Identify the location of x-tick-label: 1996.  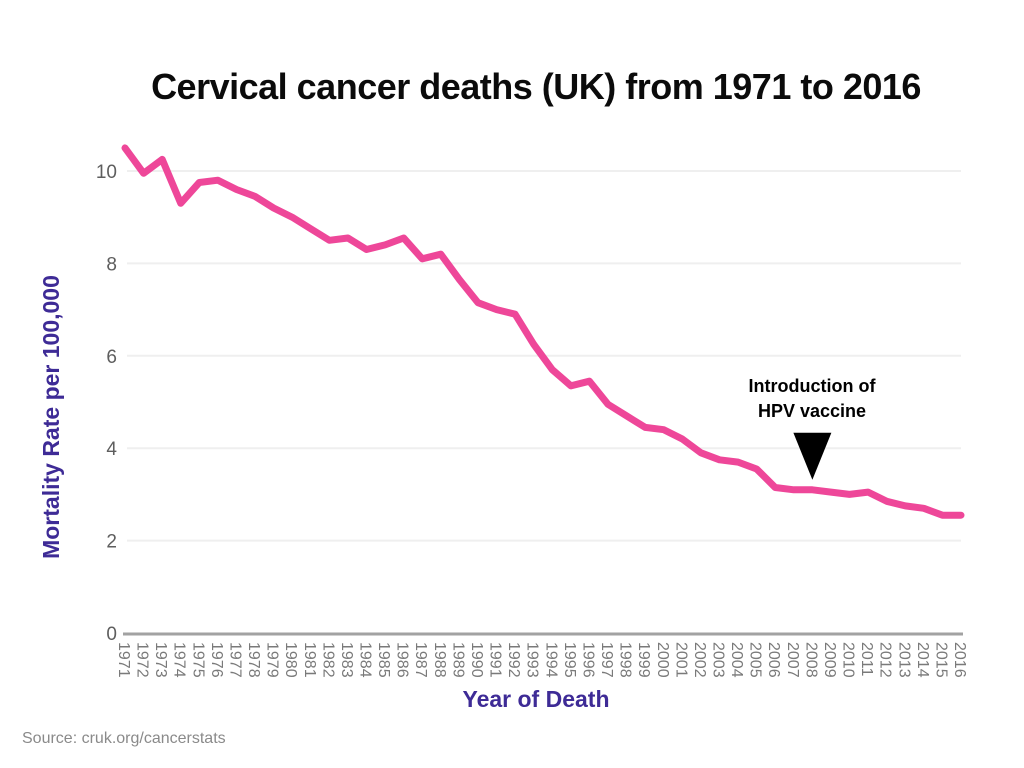
(587, 660).